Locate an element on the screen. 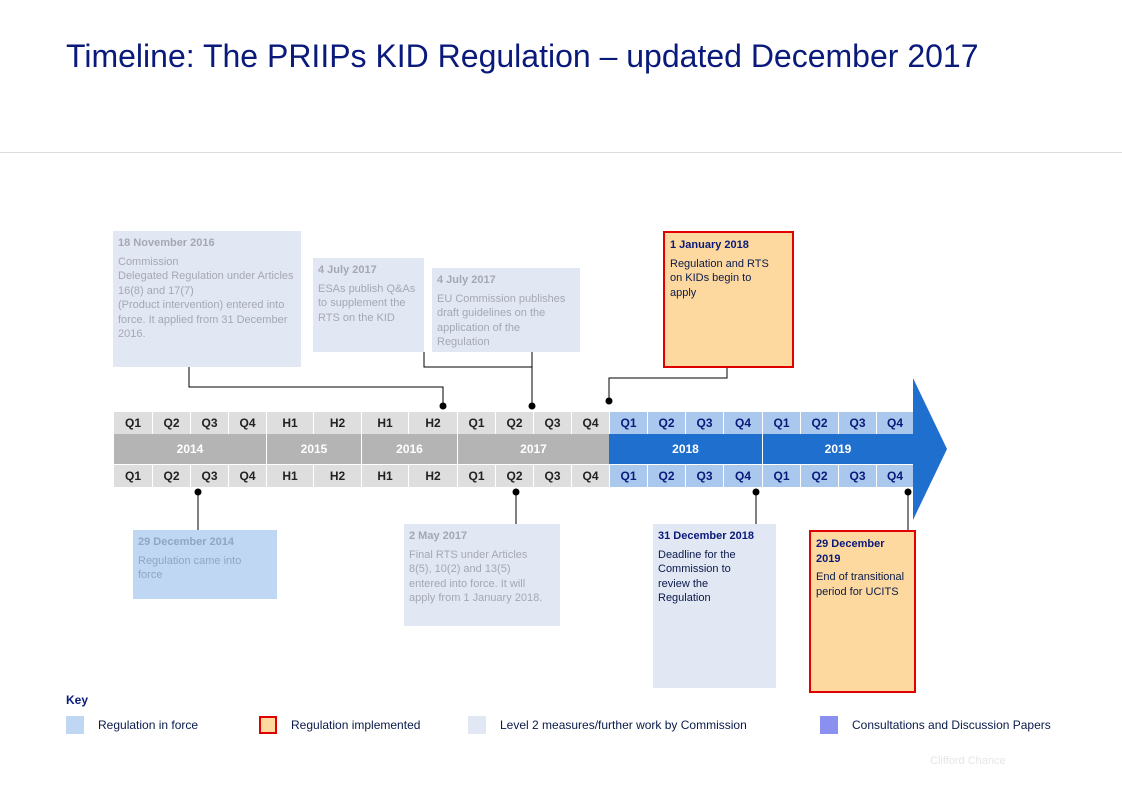 The image size is (1122, 793). year-cell: 2018 is located at coordinates (685, 449).